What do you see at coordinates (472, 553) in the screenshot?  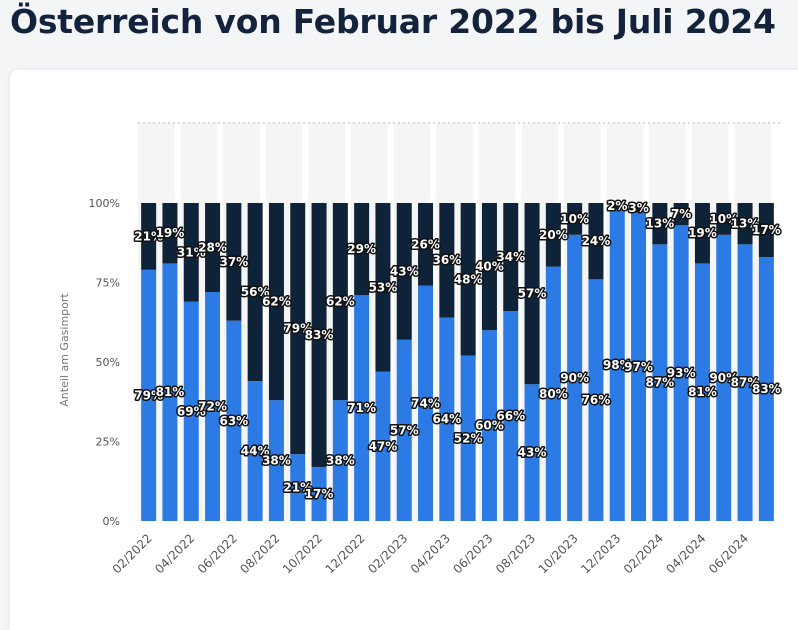 I see `x-tick-label: 06/2023` at bounding box center [472, 553].